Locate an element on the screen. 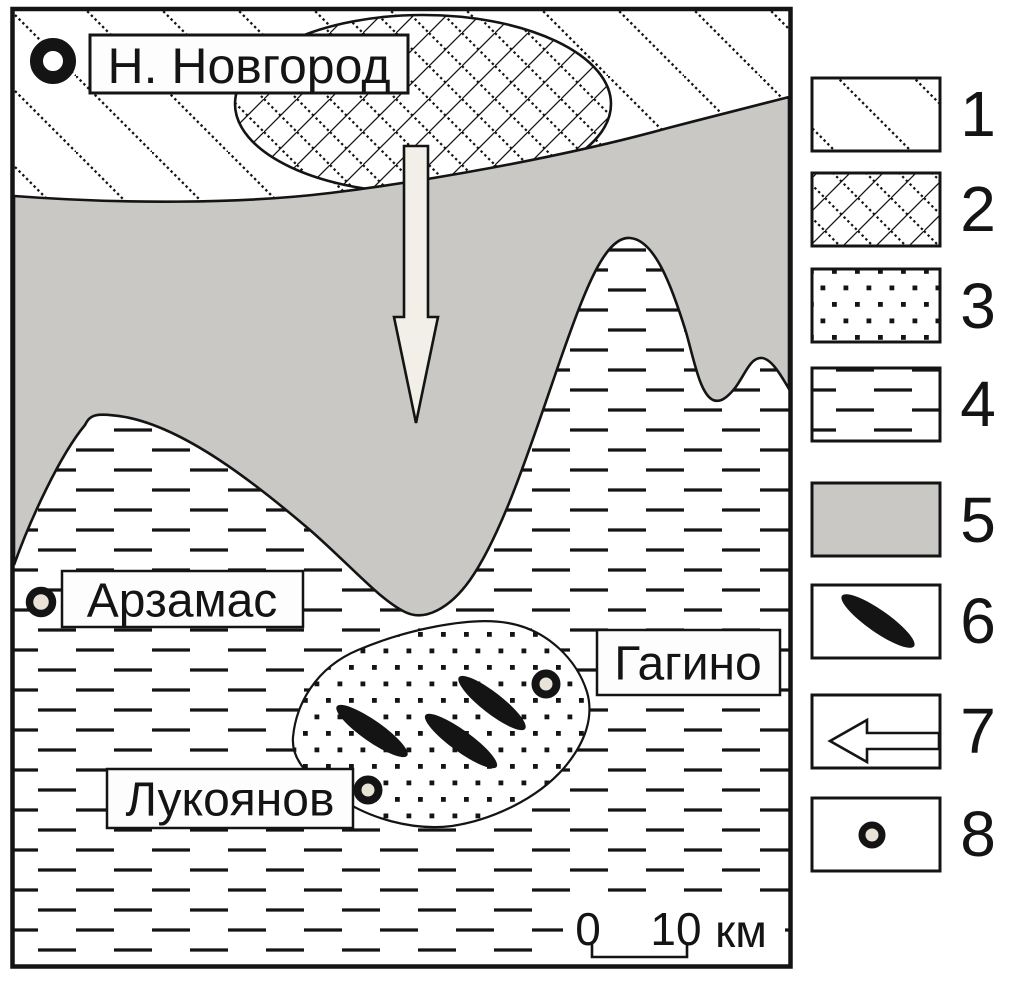 The image size is (1020, 987). legend-number: 6 is located at coordinates (978, 621).